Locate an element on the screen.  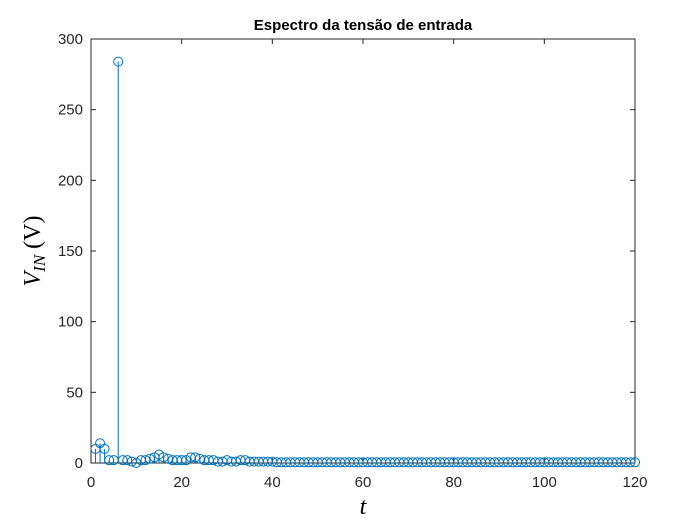
y-tick-label: 300 is located at coordinates (70, 39).